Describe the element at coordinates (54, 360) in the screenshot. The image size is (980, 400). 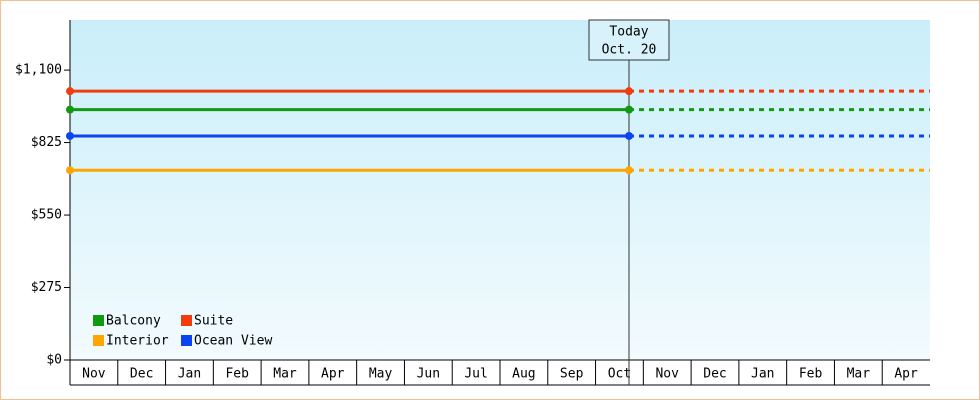
I see `y-tick-label: $0` at that location.